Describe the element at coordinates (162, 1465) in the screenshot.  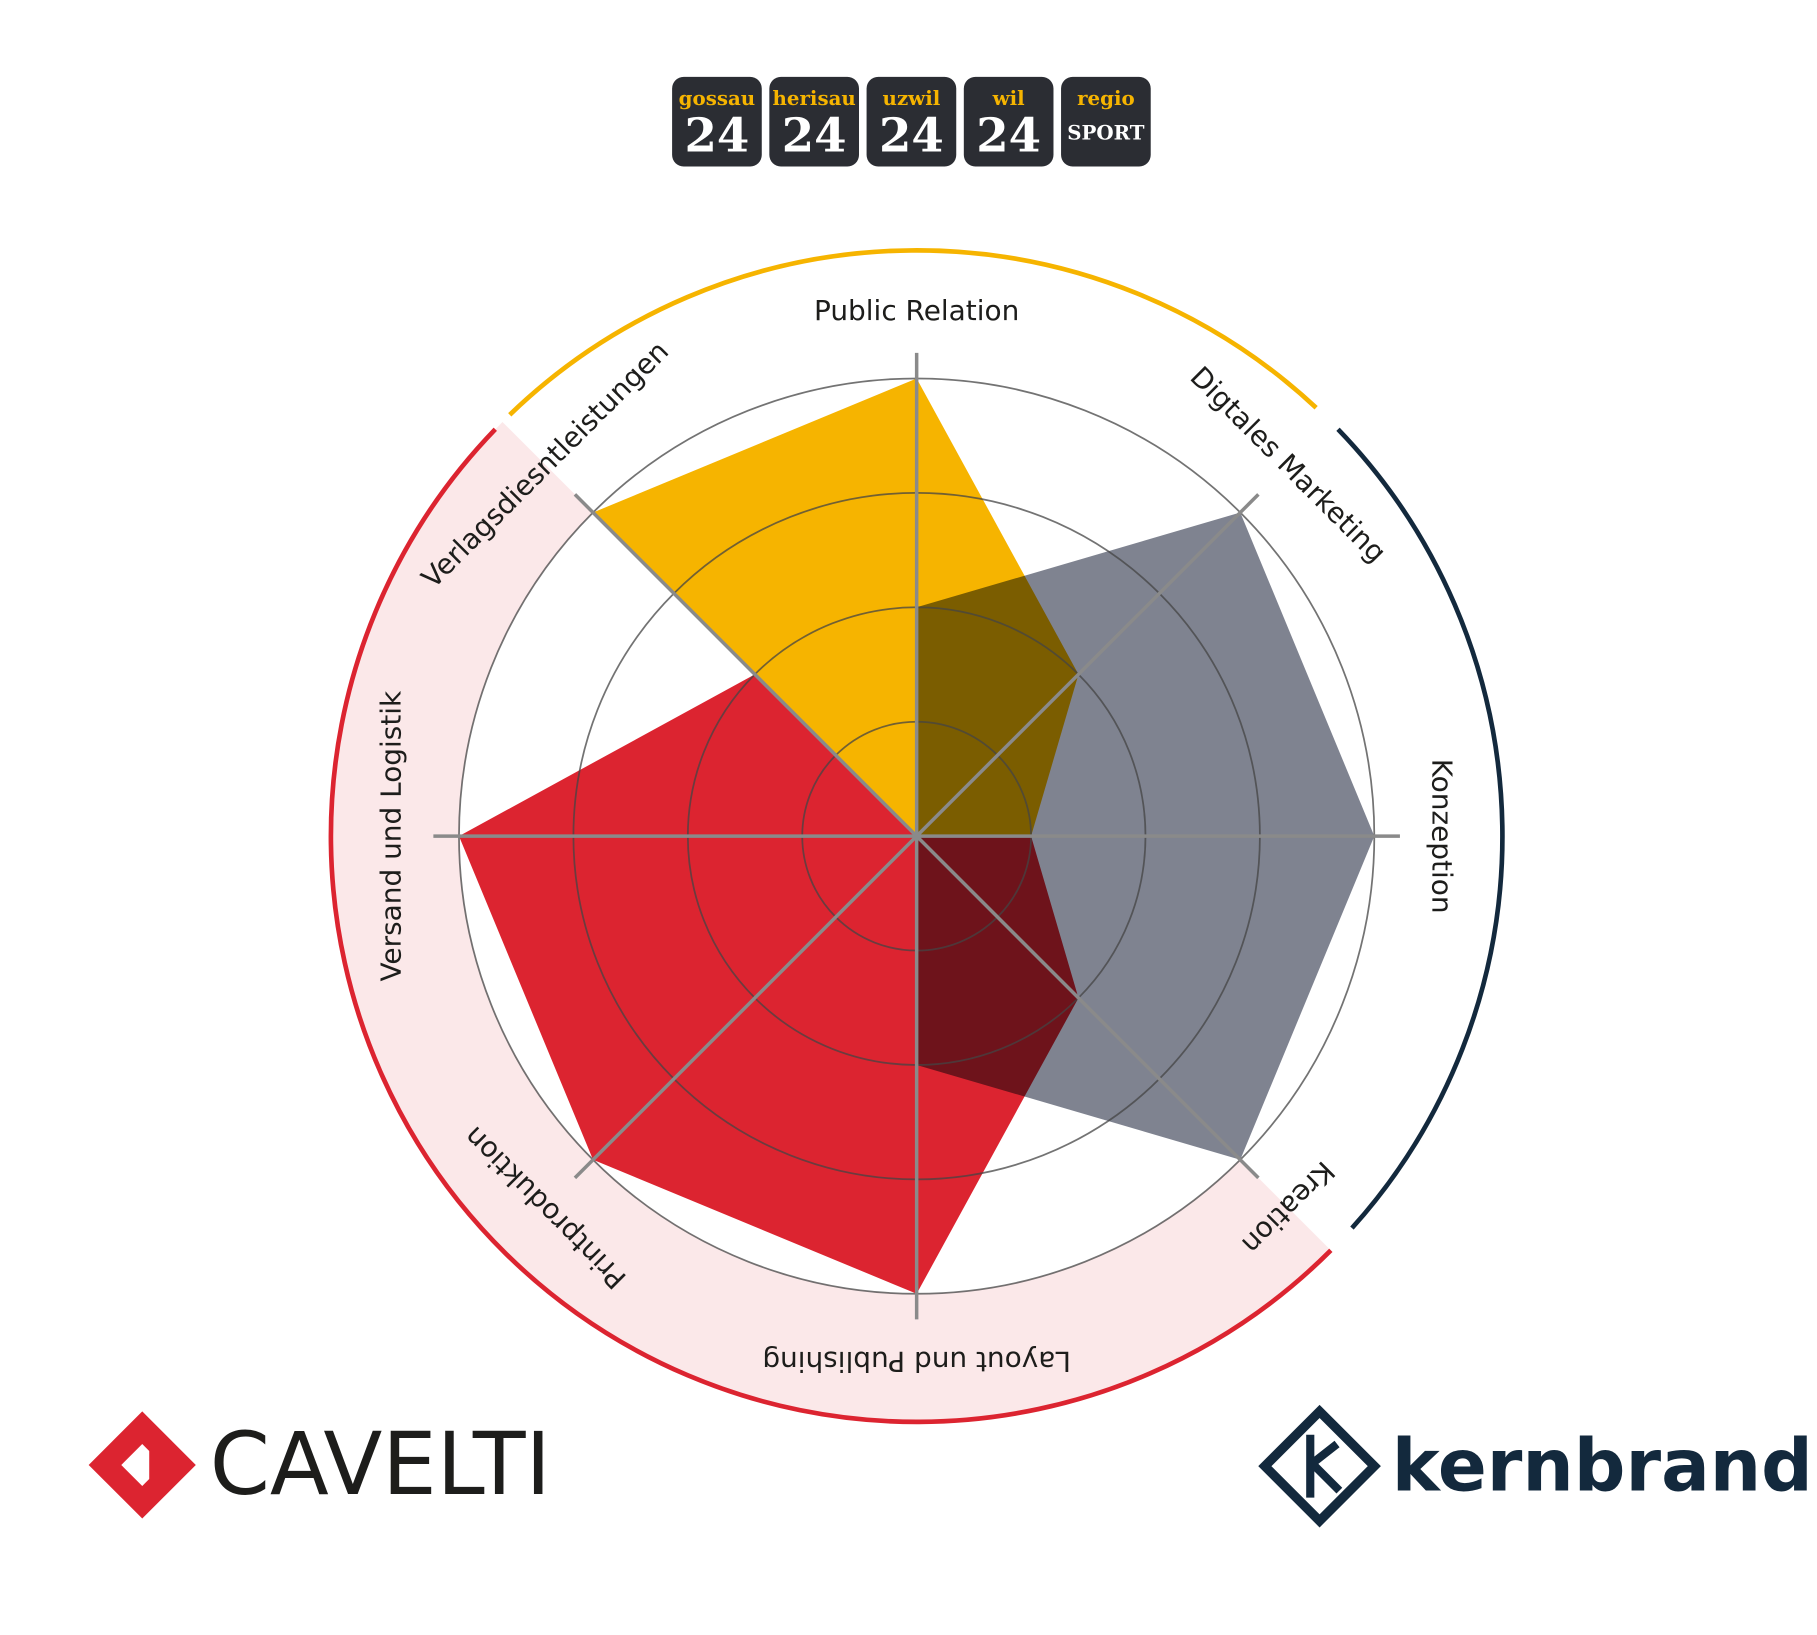
I see `cavelti-mark-inner` at that location.